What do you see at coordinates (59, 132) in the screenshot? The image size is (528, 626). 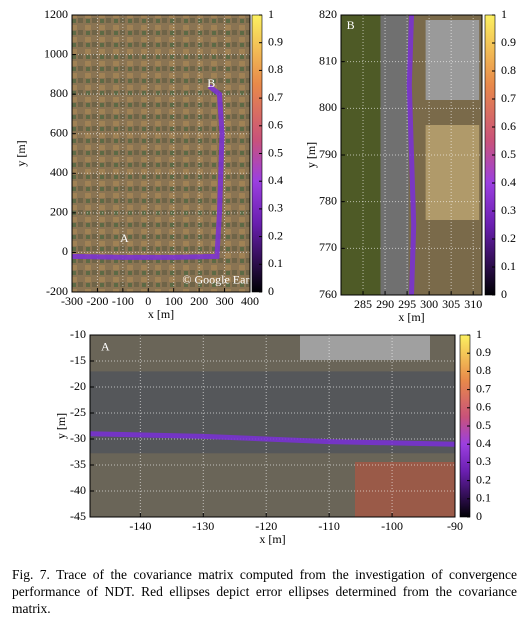 I see `y-tick-label: 600` at bounding box center [59, 132].